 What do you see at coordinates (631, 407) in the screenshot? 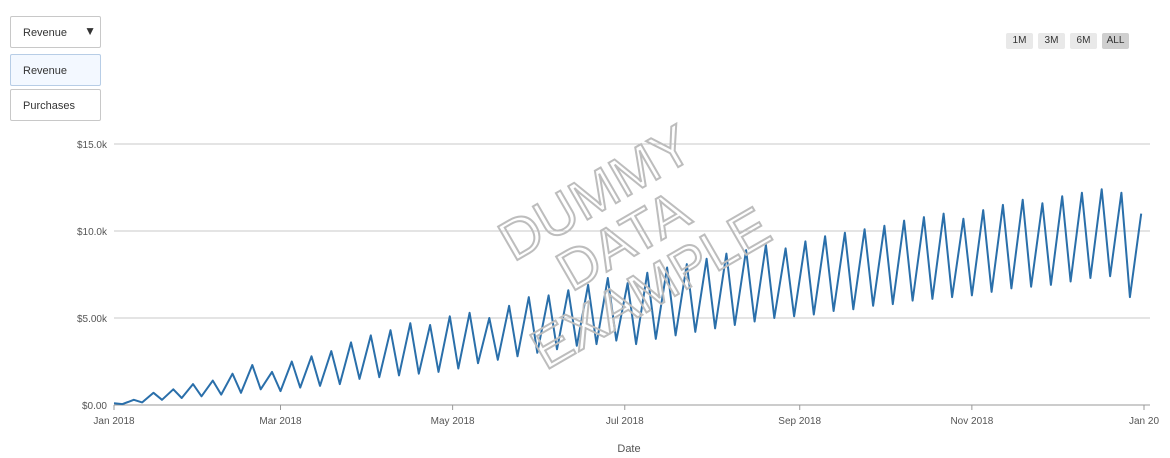
I see `axes` at bounding box center [631, 407].